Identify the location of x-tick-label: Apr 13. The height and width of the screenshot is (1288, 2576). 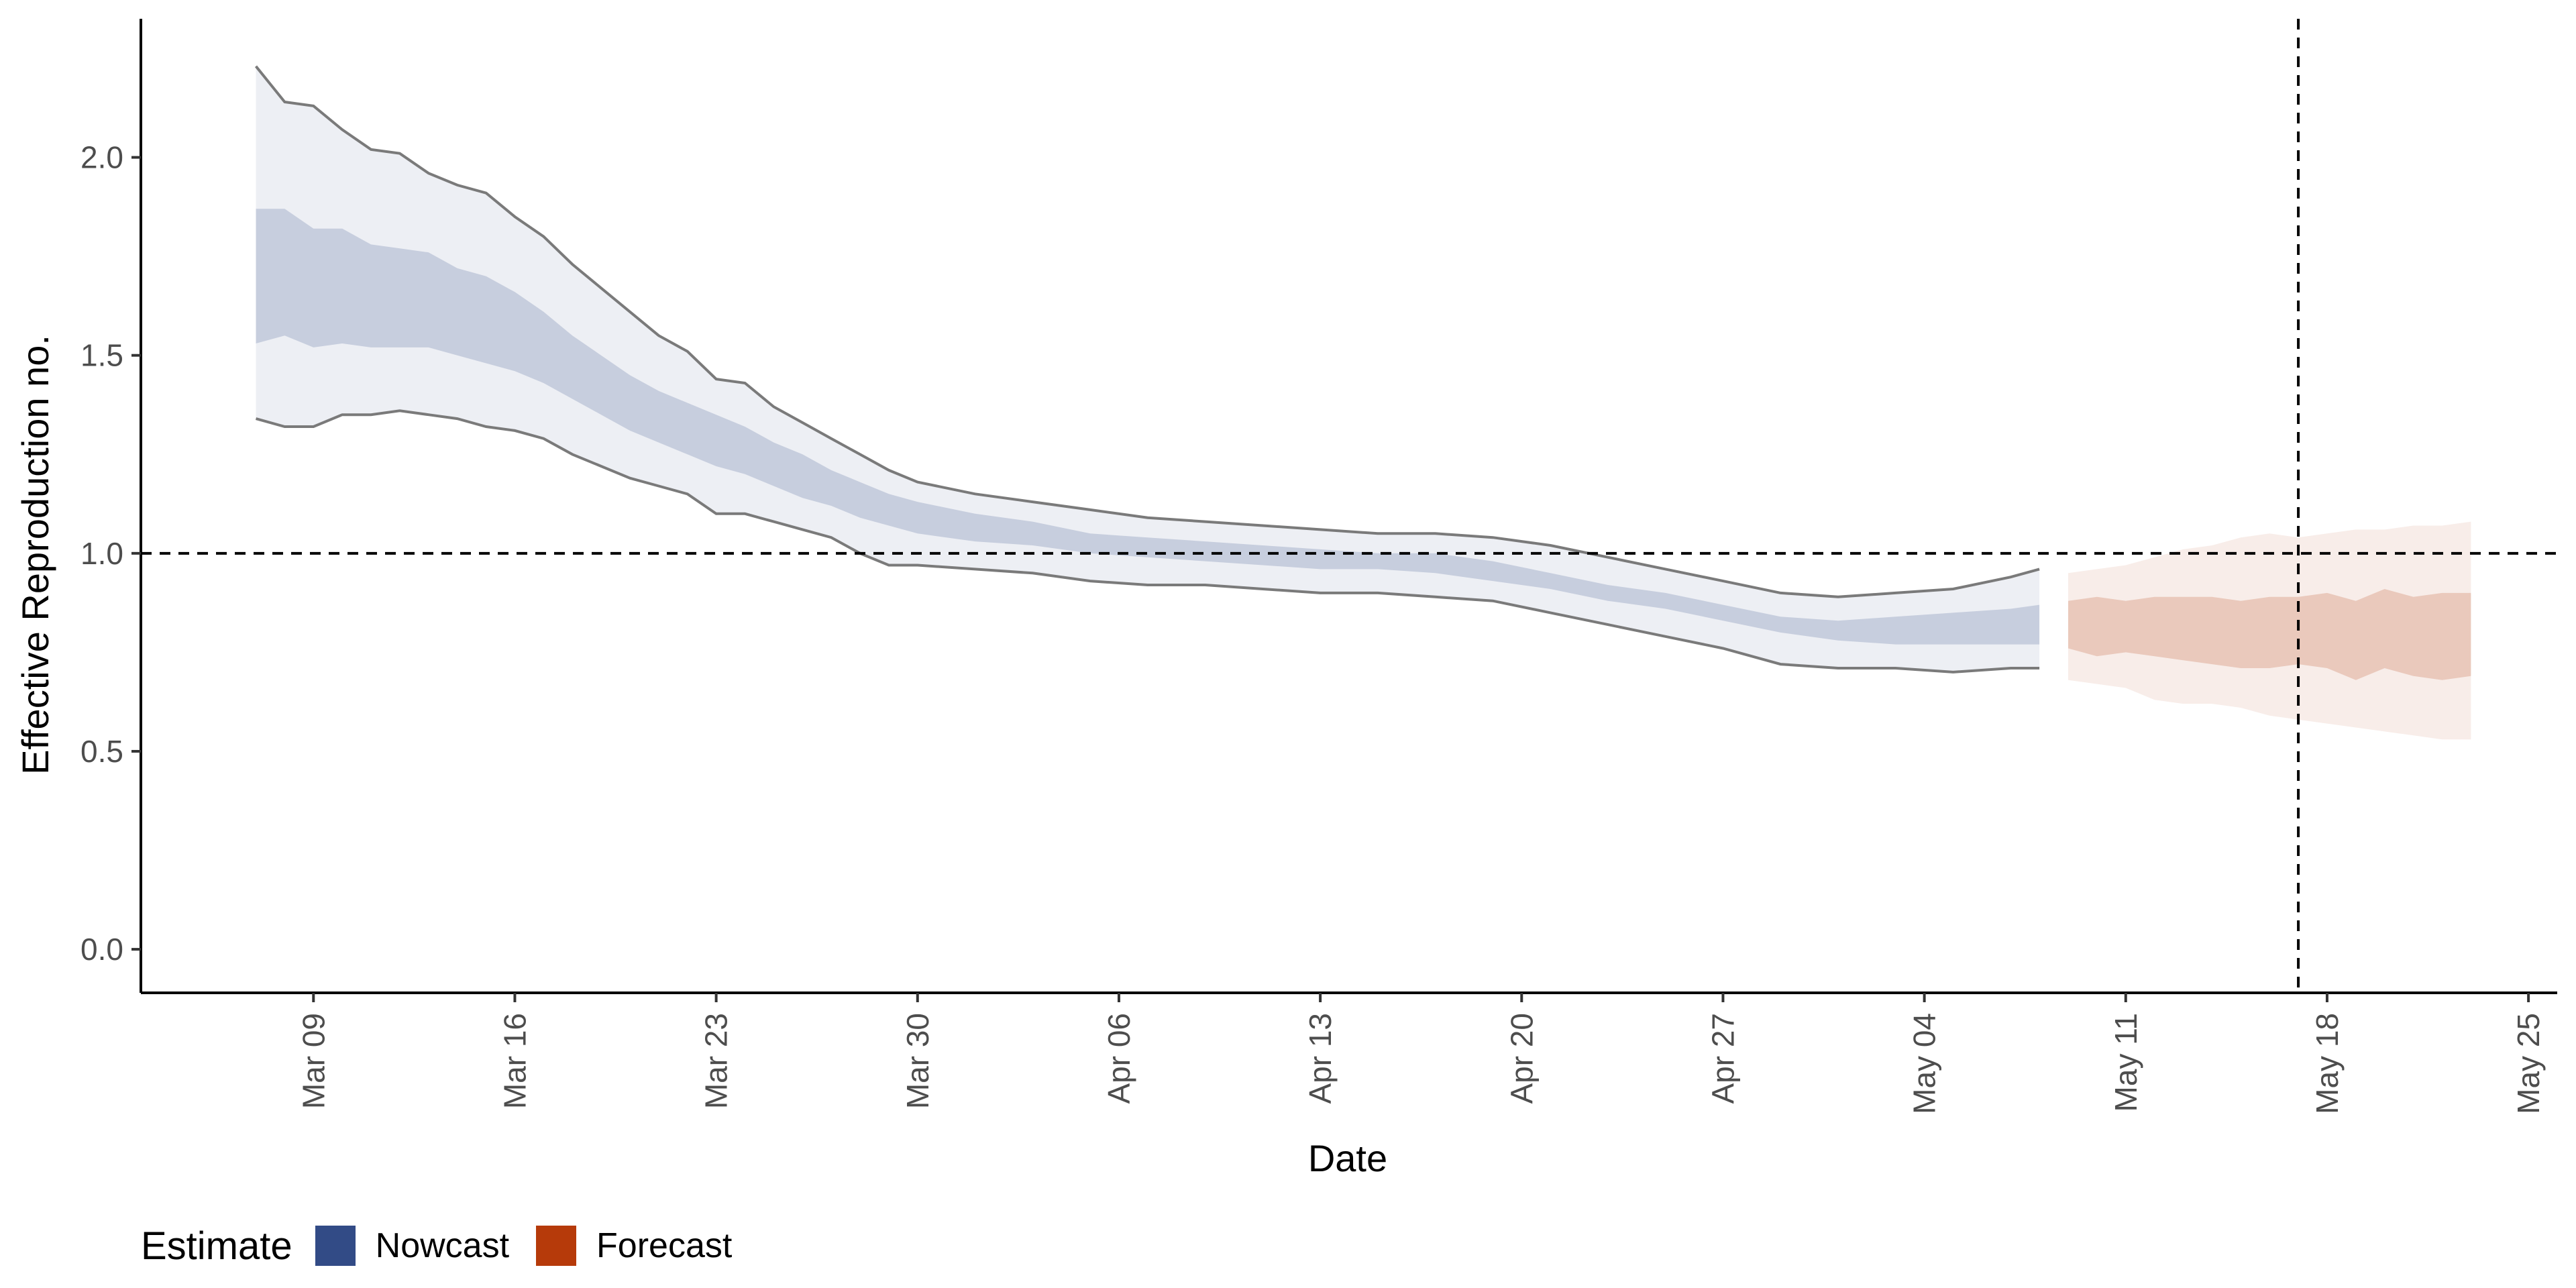
(1320, 1058).